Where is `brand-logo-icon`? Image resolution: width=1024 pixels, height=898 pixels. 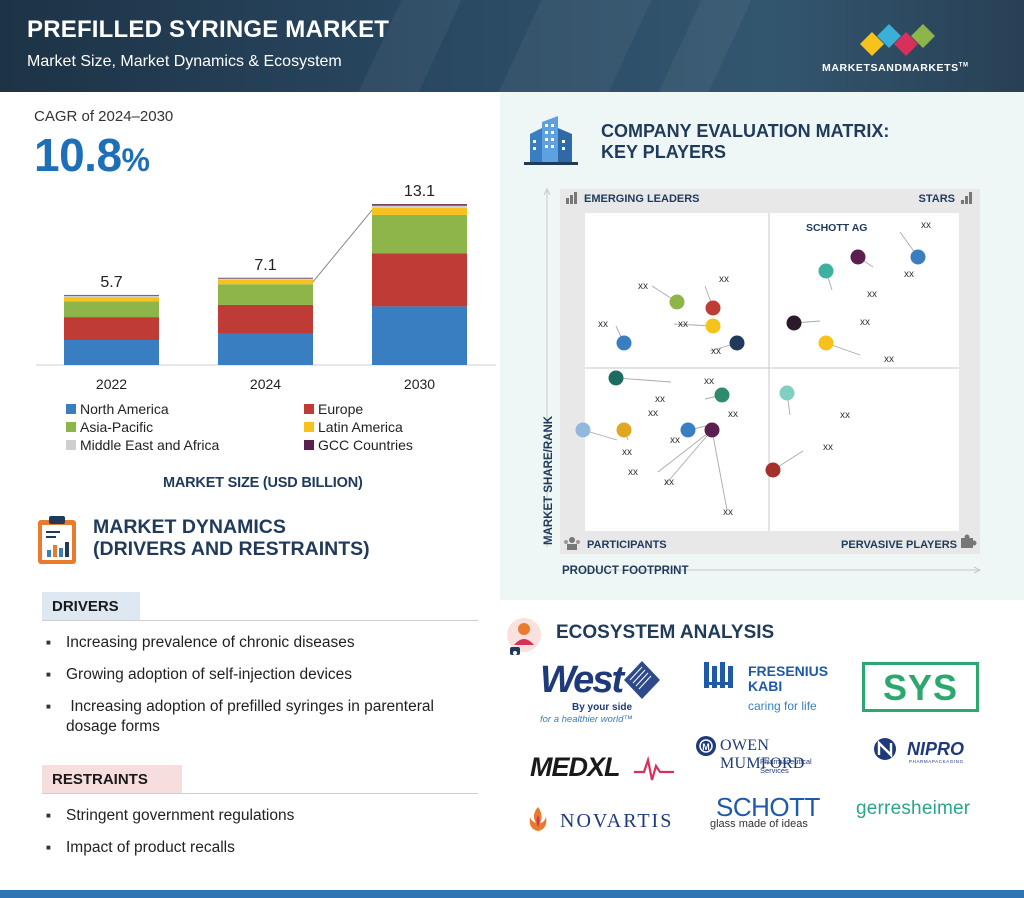 brand-logo-icon is located at coordinates (897, 40).